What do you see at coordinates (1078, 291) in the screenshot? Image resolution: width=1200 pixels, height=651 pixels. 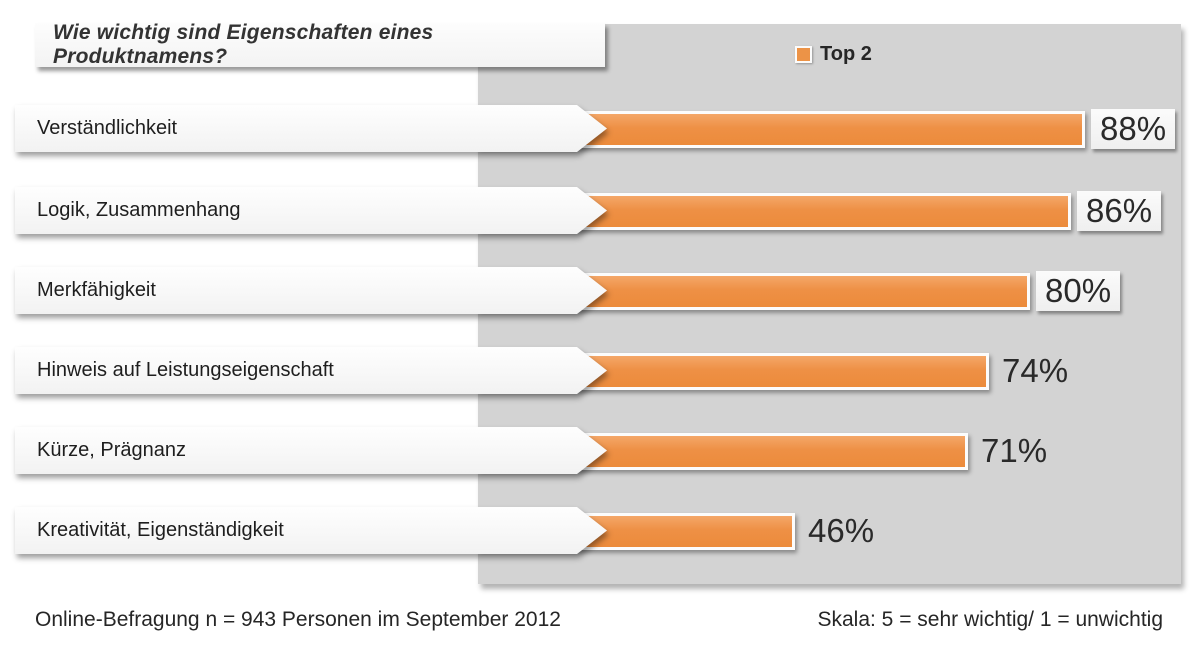 I see `value-label: 80%` at bounding box center [1078, 291].